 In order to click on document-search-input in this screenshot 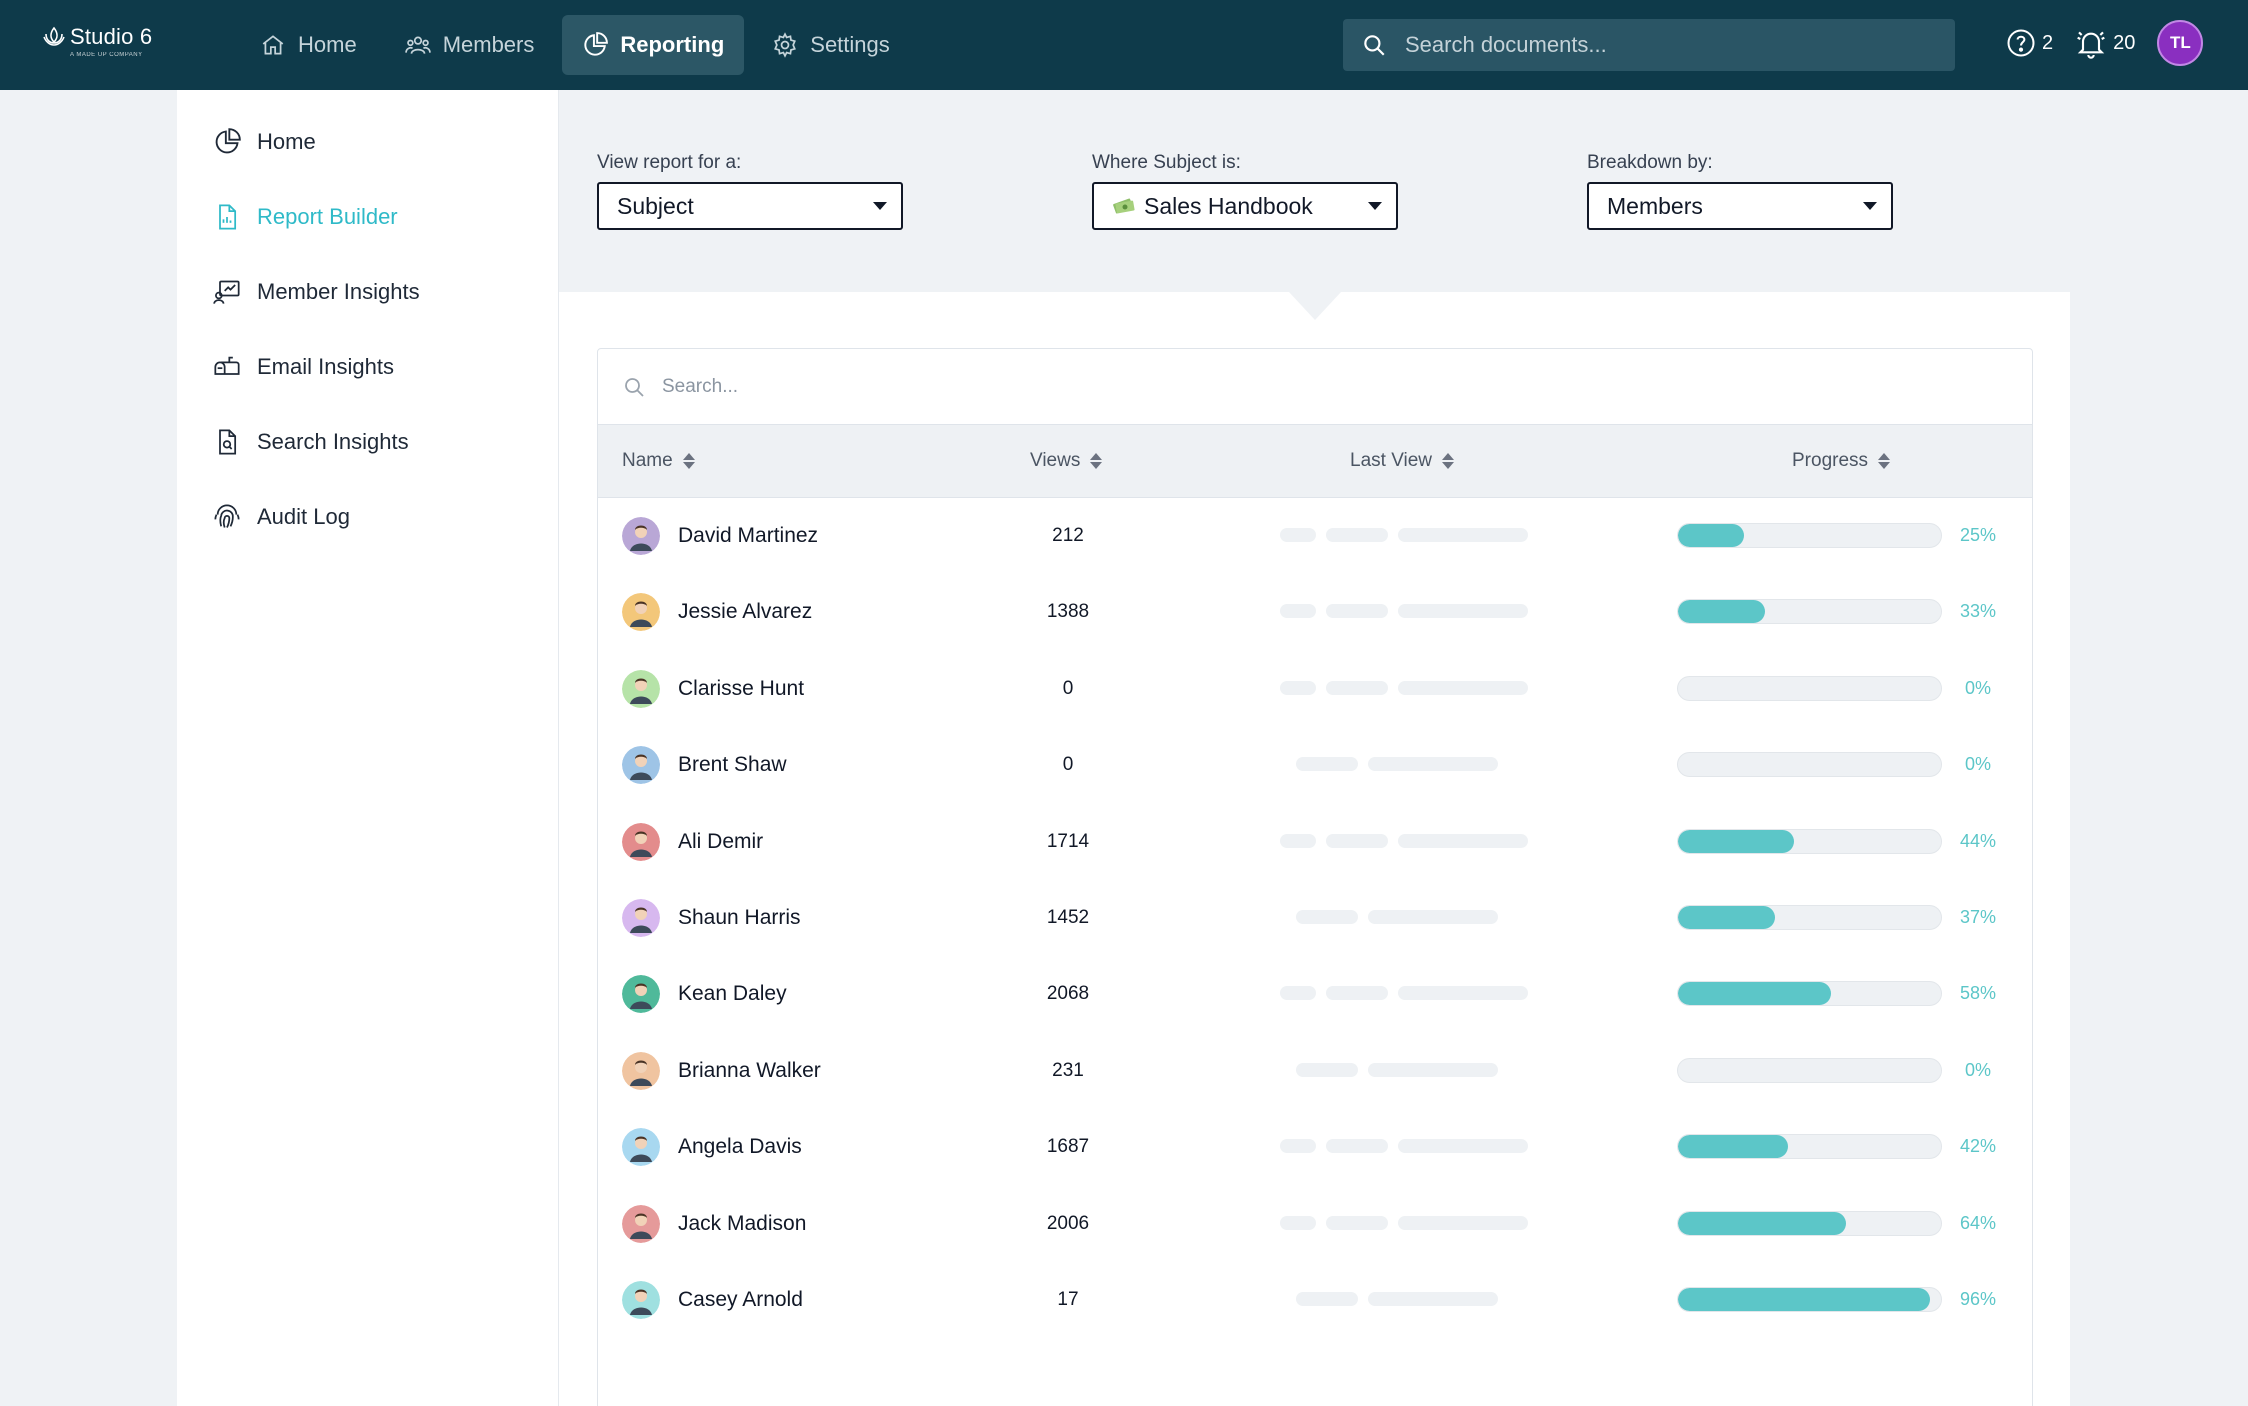, I will do `click(1665, 45)`.